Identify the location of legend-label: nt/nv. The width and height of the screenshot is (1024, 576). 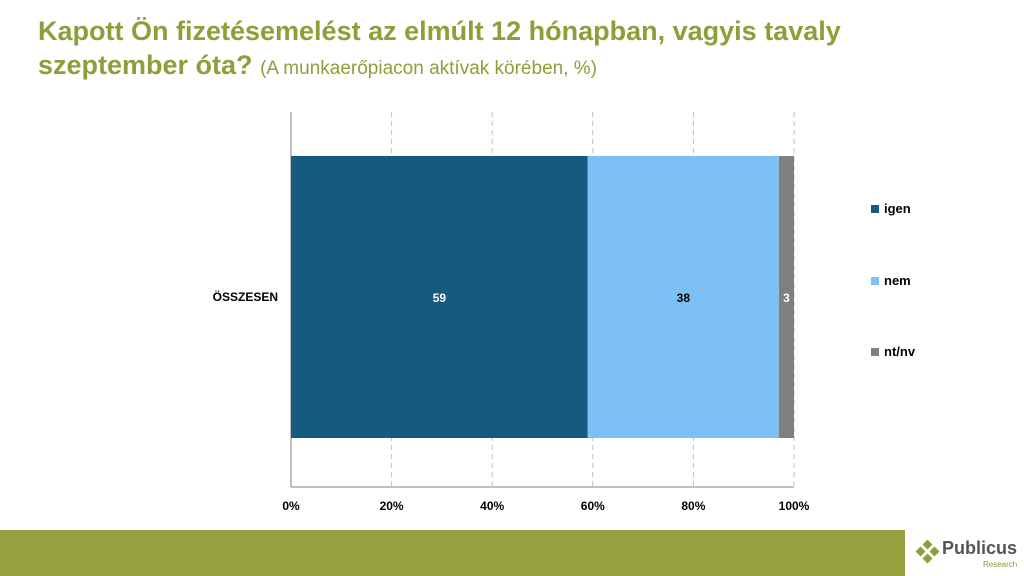
(900, 351).